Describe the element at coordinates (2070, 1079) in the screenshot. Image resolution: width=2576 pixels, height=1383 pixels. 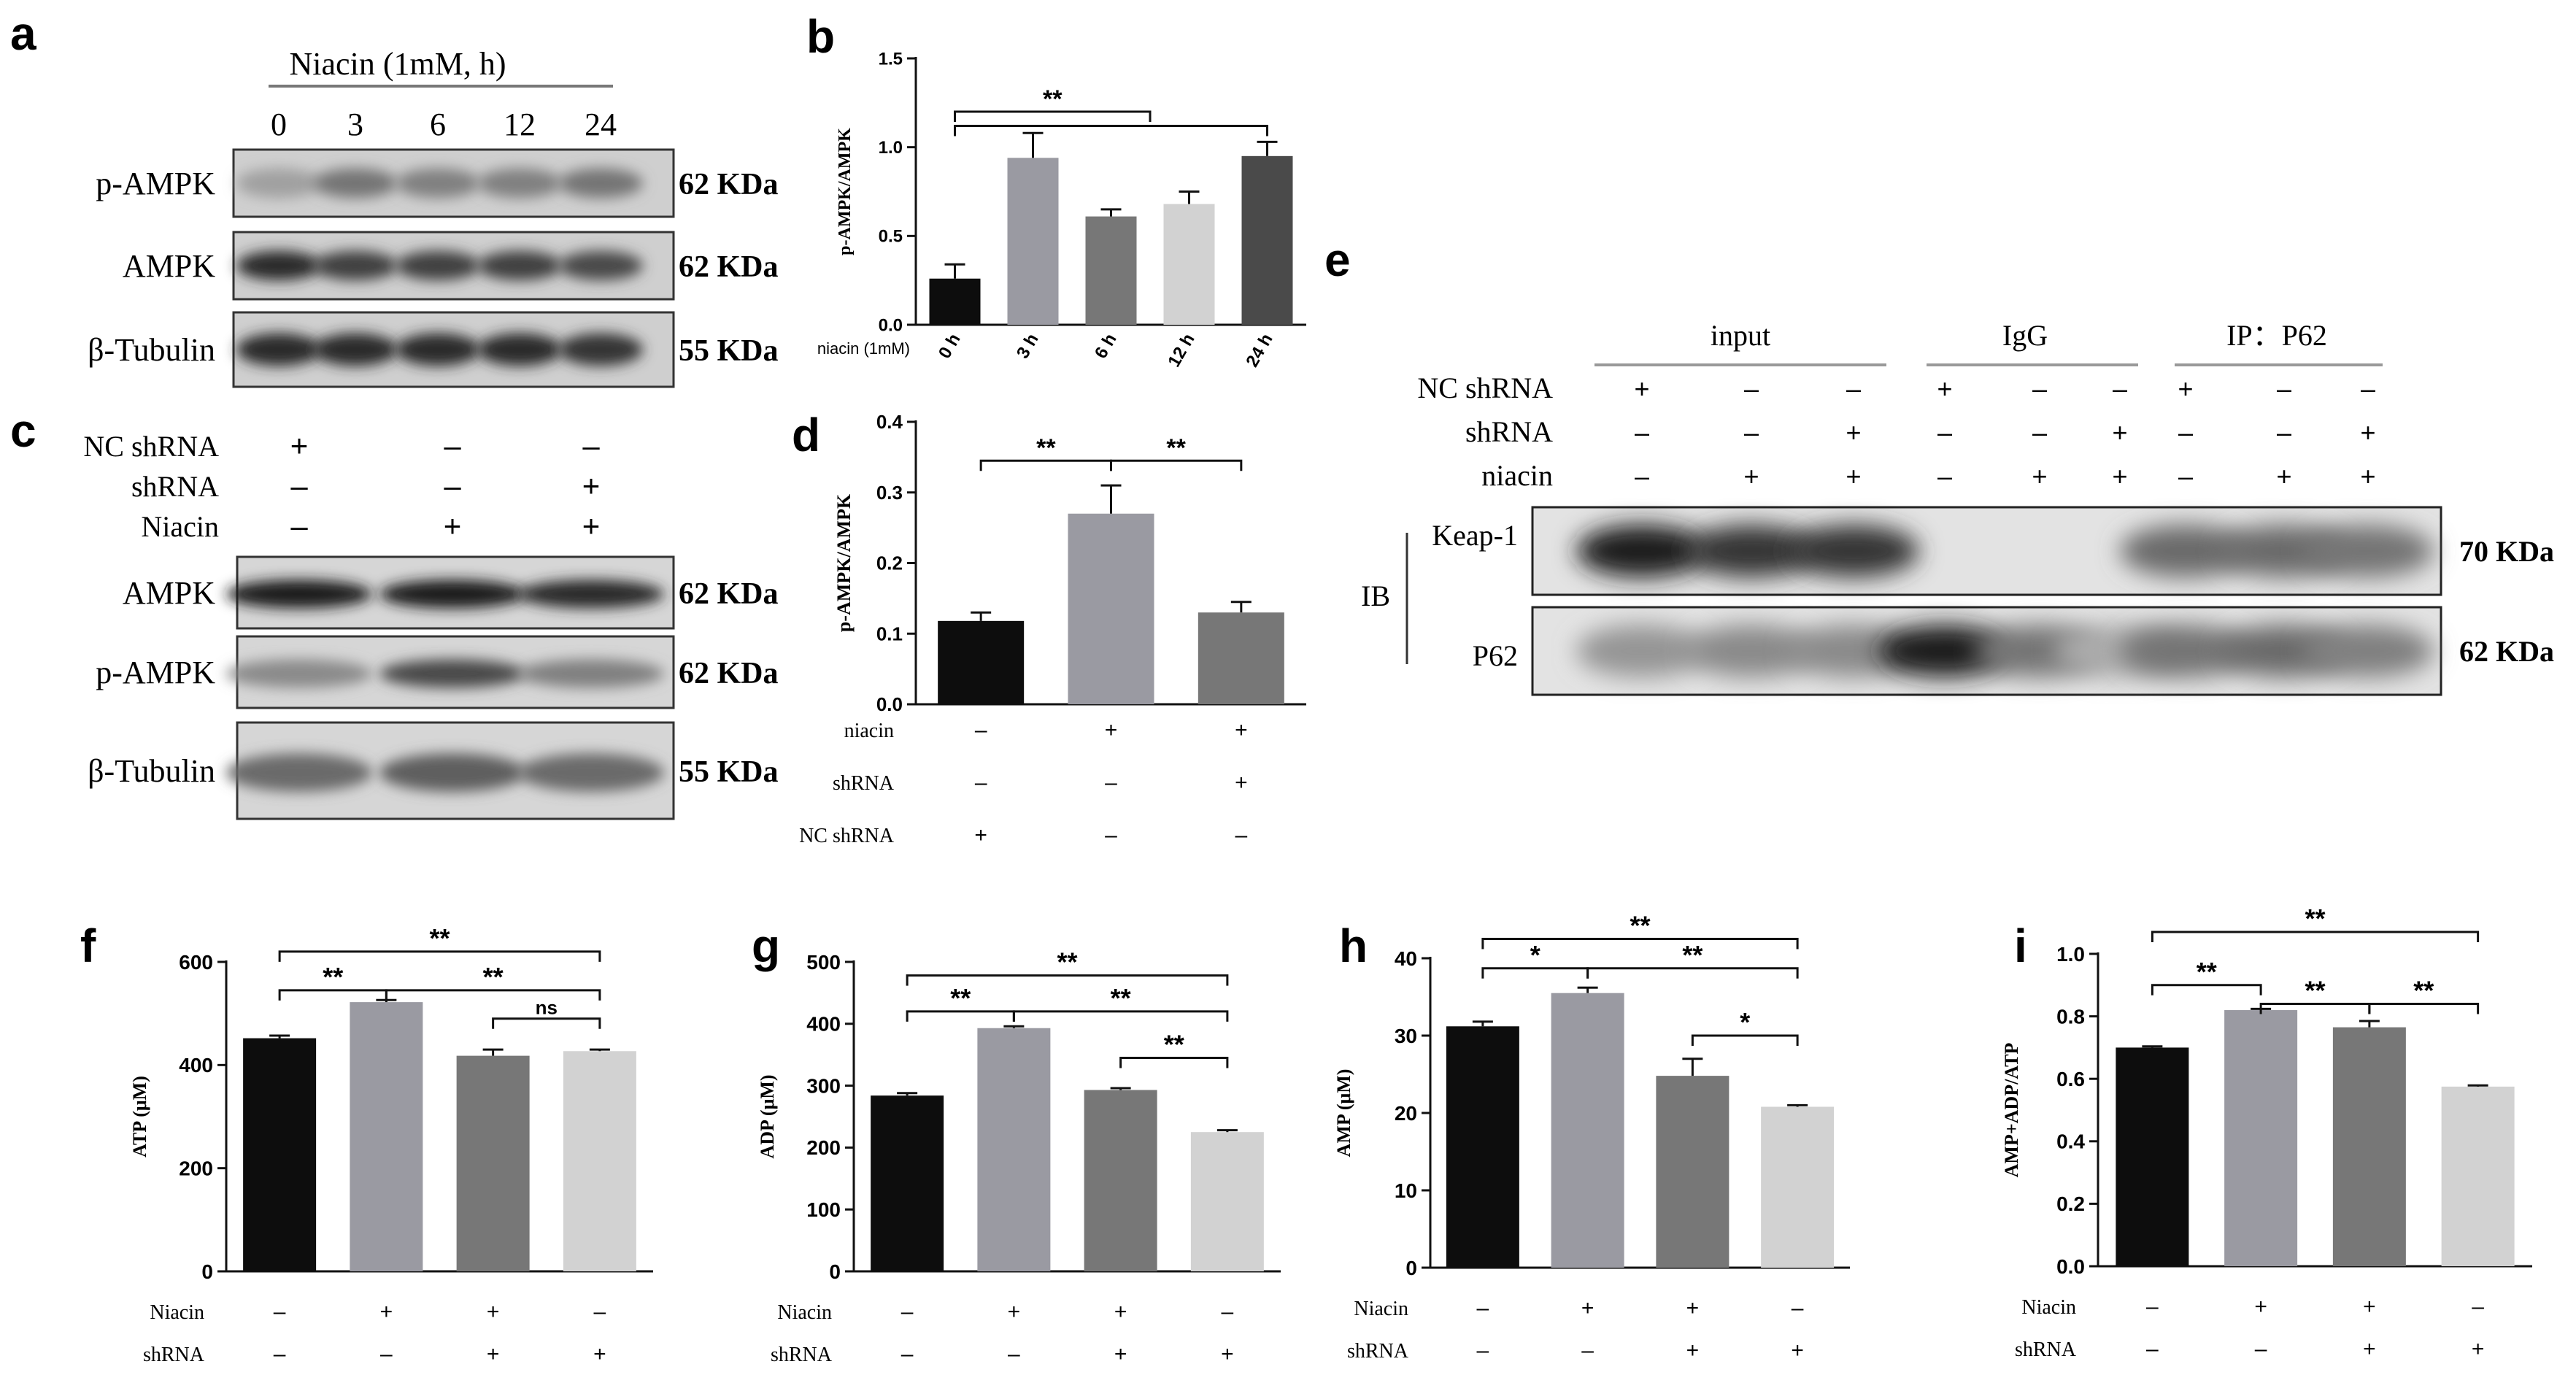
I see `y-tick-label: 0.6` at that location.